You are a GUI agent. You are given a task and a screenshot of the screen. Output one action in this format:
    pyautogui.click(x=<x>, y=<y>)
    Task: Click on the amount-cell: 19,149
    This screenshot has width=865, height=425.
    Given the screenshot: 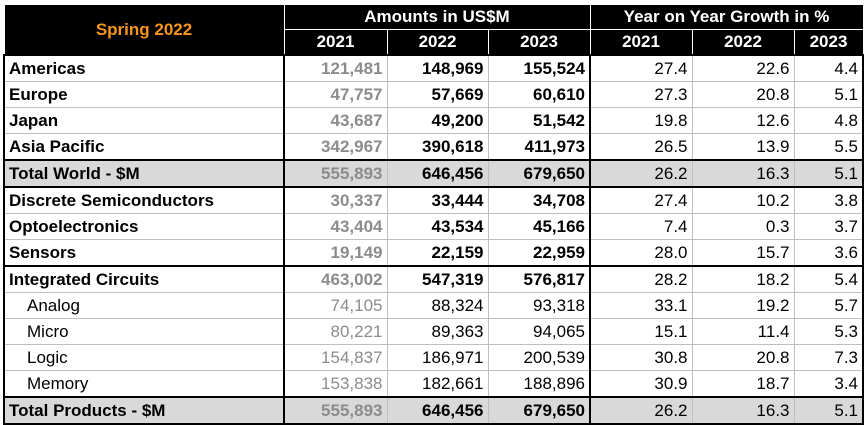 What is the action you would take?
    pyautogui.click(x=335, y=253)
    